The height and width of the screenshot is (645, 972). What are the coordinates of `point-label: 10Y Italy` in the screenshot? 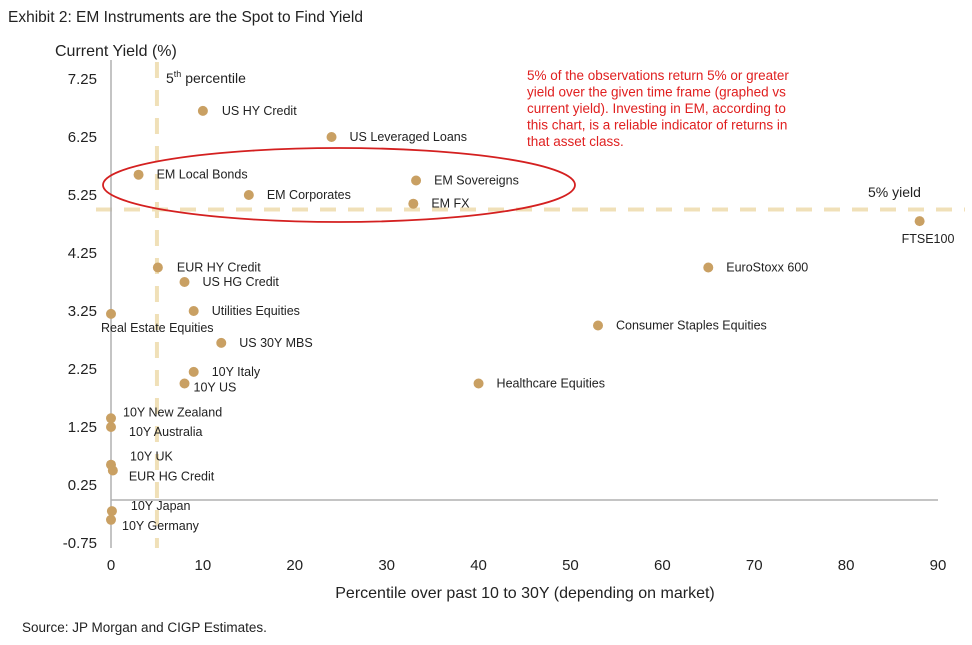 It's located at (236, 372).